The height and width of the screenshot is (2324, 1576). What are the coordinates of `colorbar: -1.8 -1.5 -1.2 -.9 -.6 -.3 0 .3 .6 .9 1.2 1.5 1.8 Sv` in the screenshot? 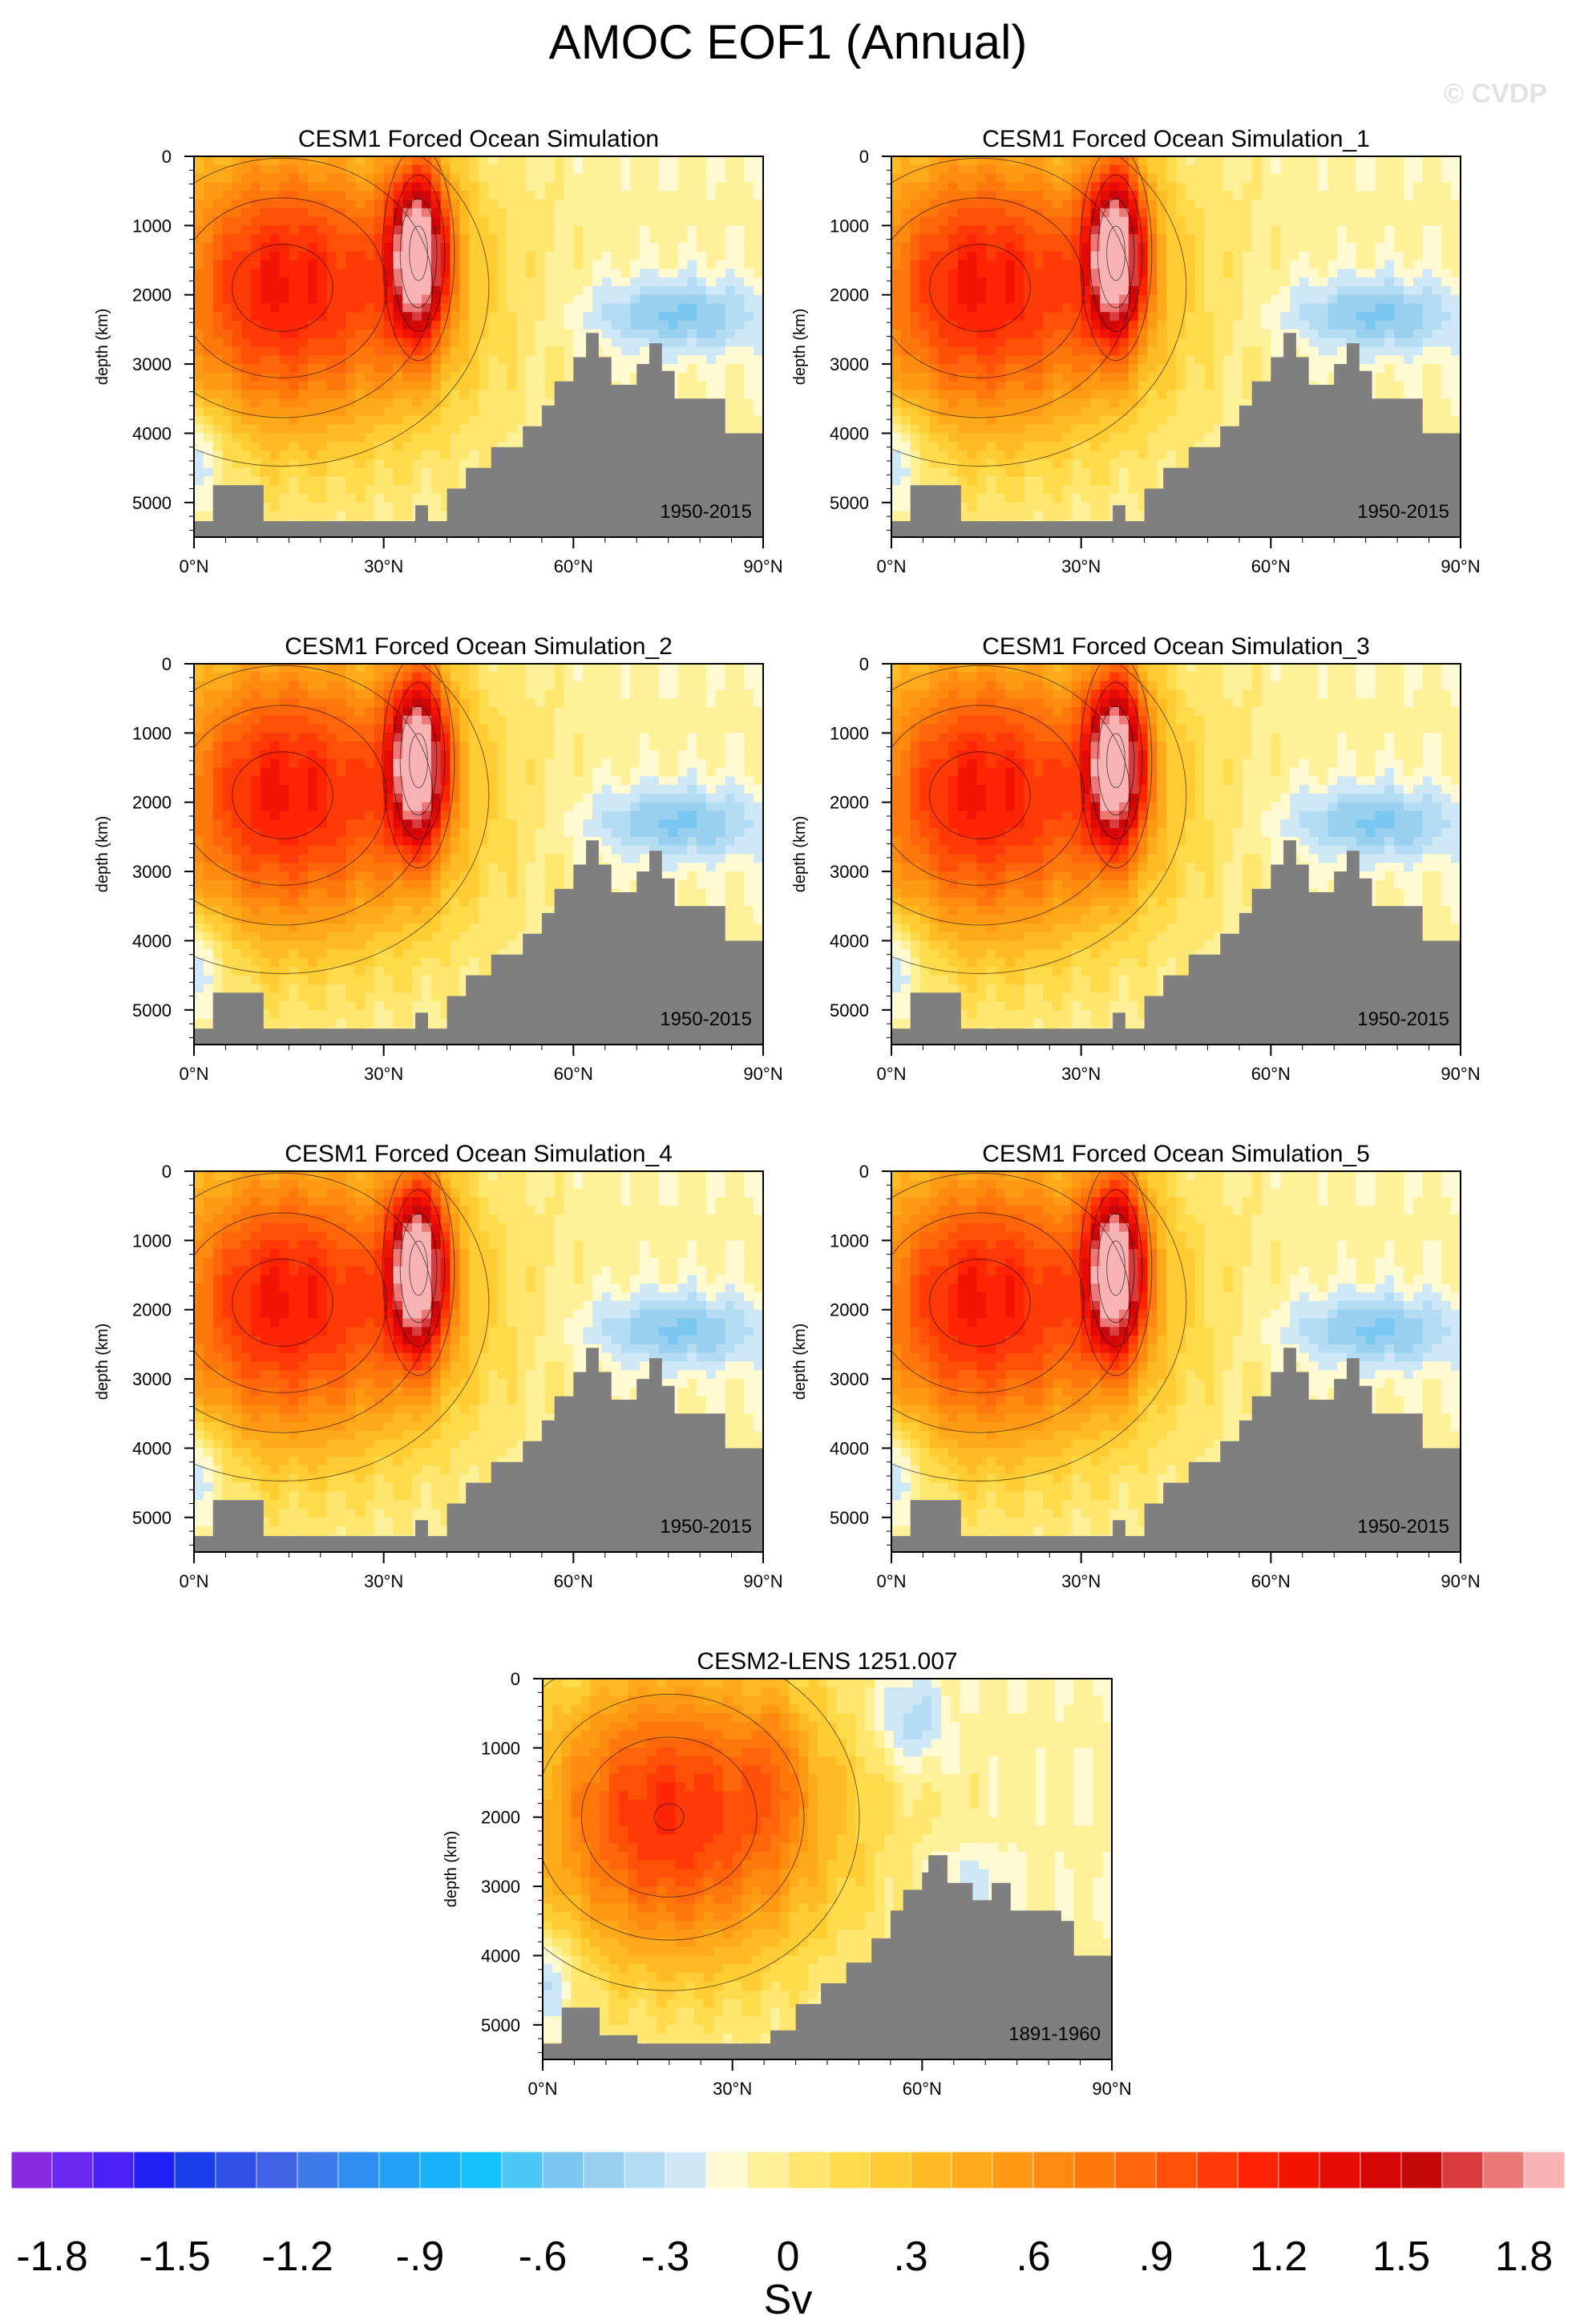 It's located at (788, 2237).